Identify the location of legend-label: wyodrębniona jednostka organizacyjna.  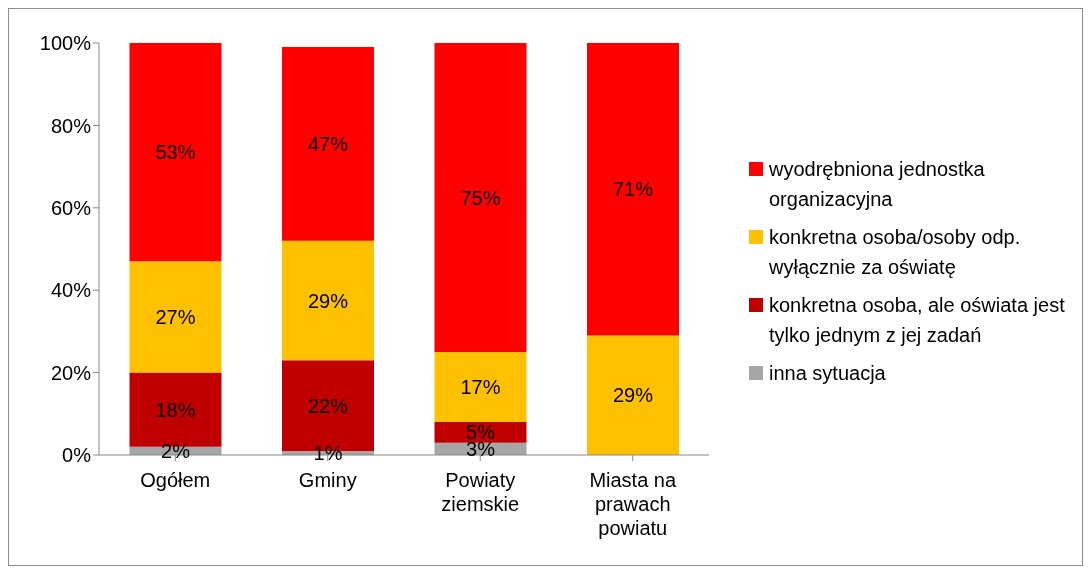
(877, 184).